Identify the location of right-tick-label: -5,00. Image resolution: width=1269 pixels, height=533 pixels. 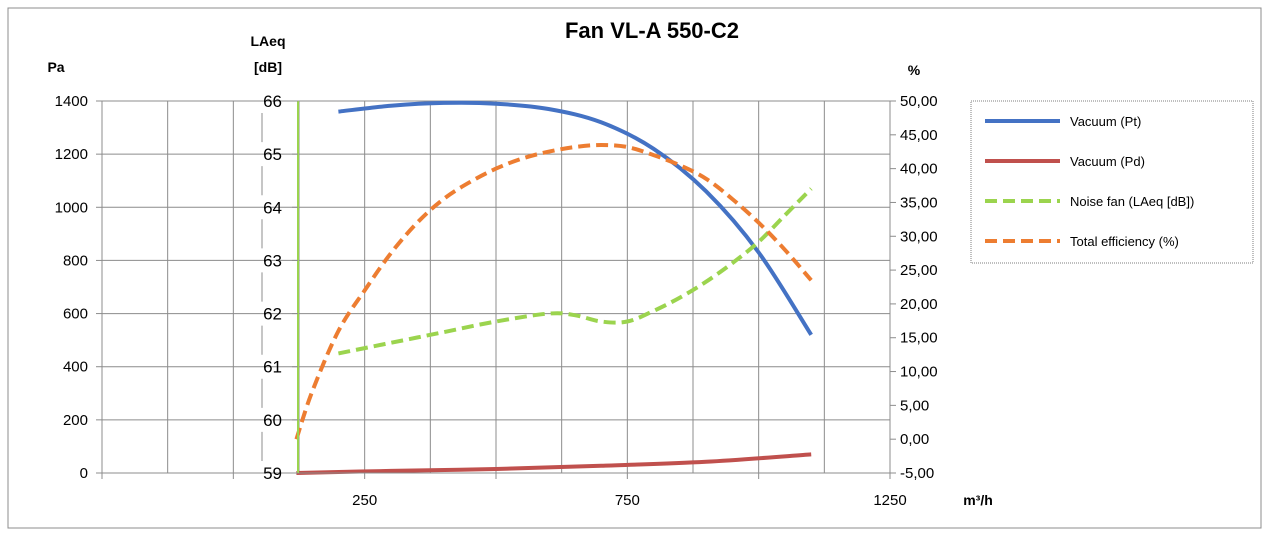
(917, 473).